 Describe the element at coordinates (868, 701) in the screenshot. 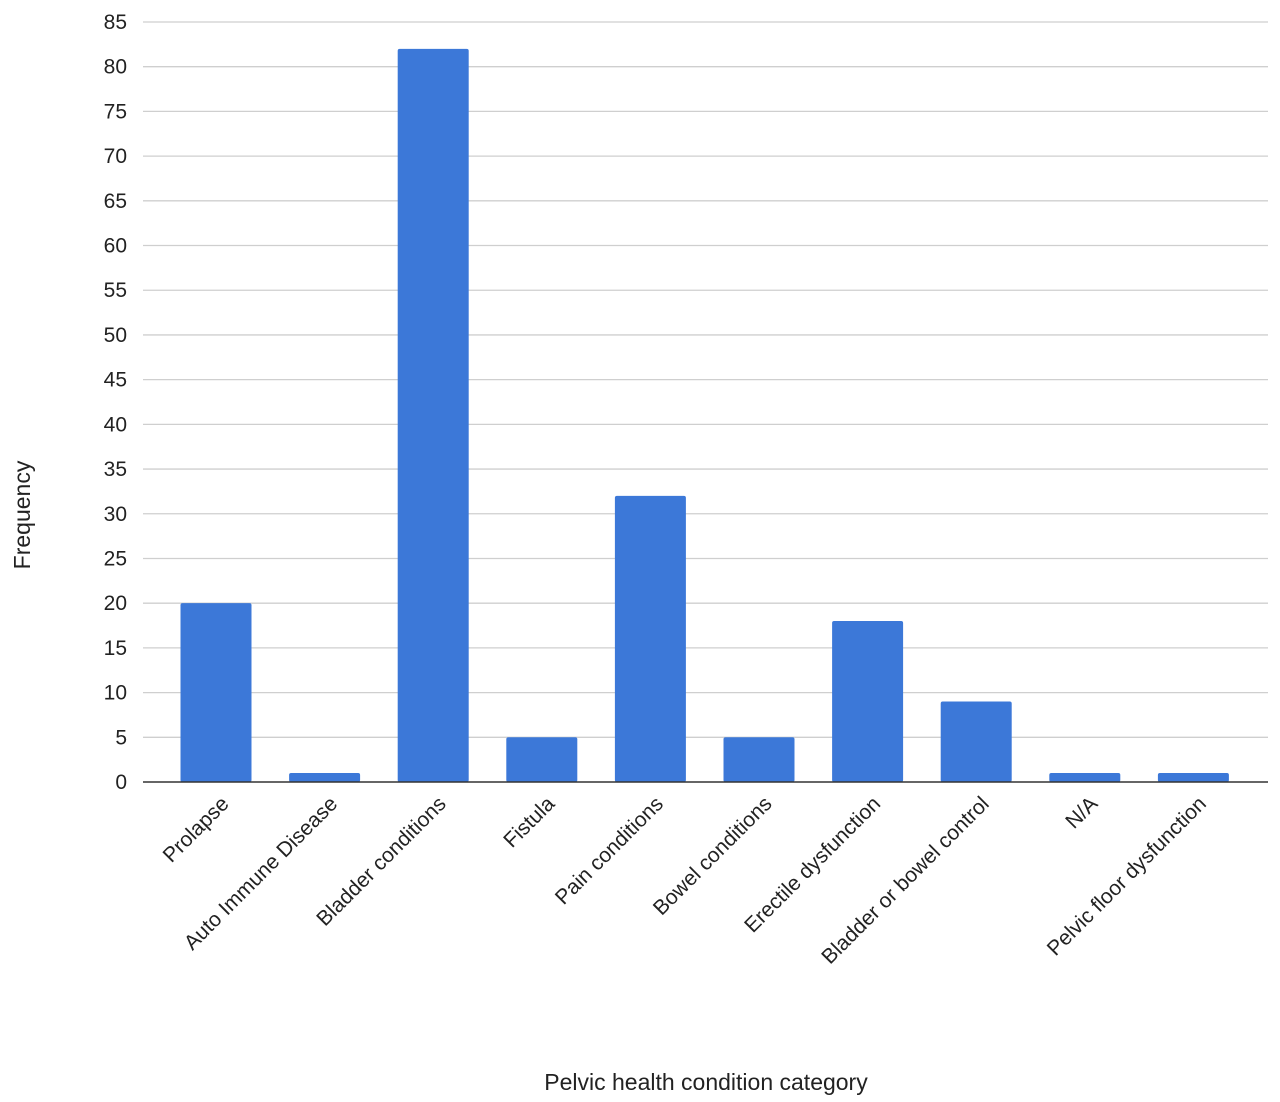

I see `bar-erectile-dysfunction` at that location.